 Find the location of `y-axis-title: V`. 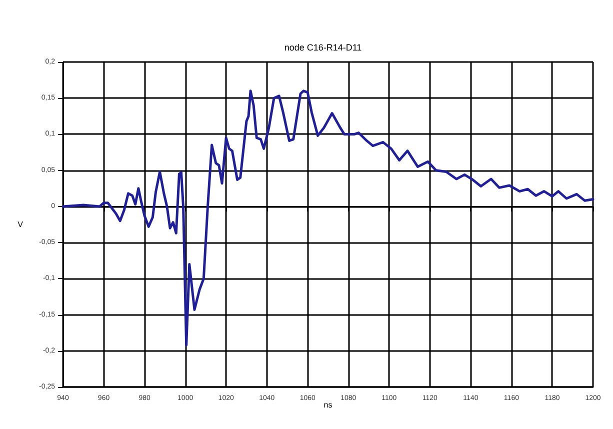

y-axis-title: V is located at coordinates (21, 224).